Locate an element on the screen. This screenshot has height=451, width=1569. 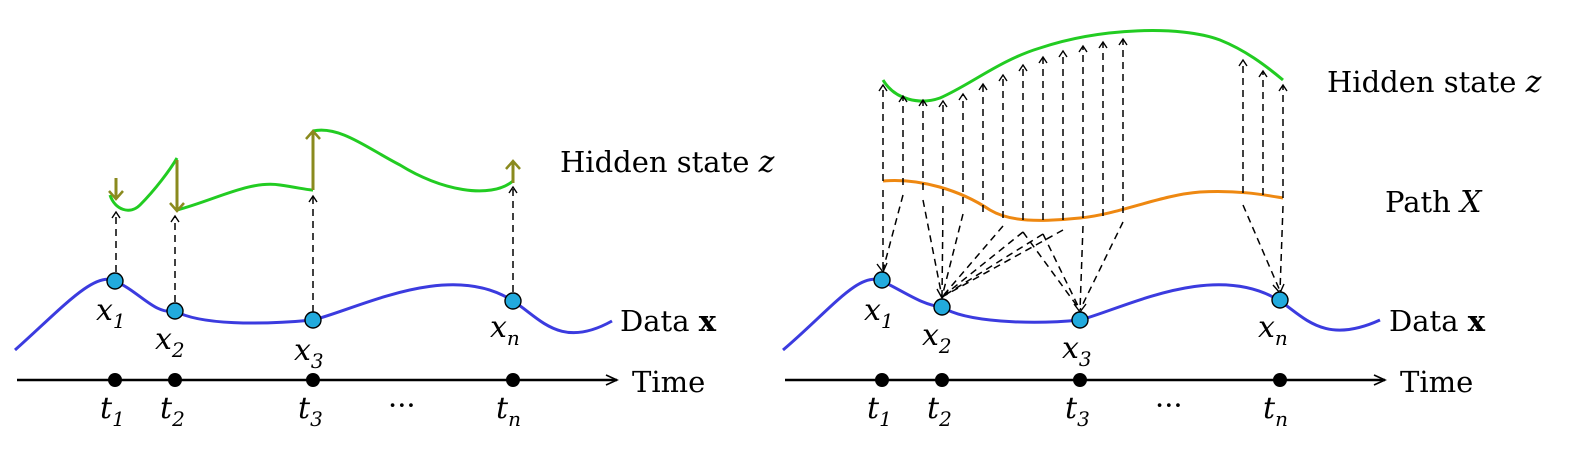
left-tick-label-n: tn is located at coordinates (508, 411).